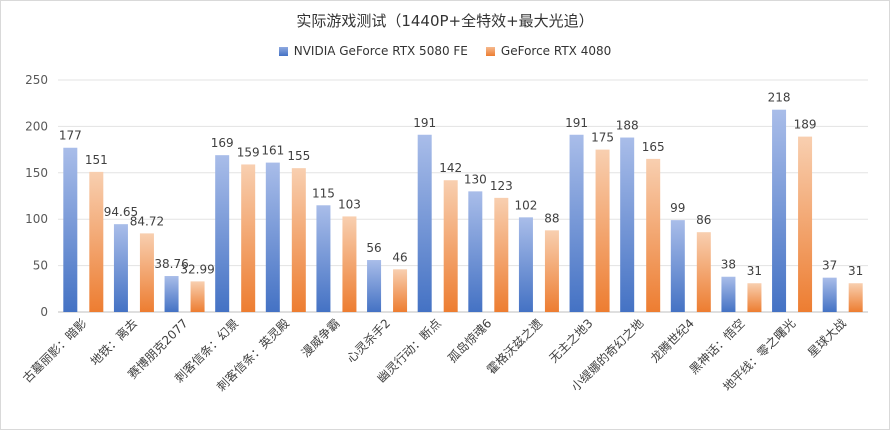 This screenshot has height=430, width=890. What do you see at coordinates (171, 264) in the screenshot?
I see `data-label: 38.76` at bounding box center [171, 264].